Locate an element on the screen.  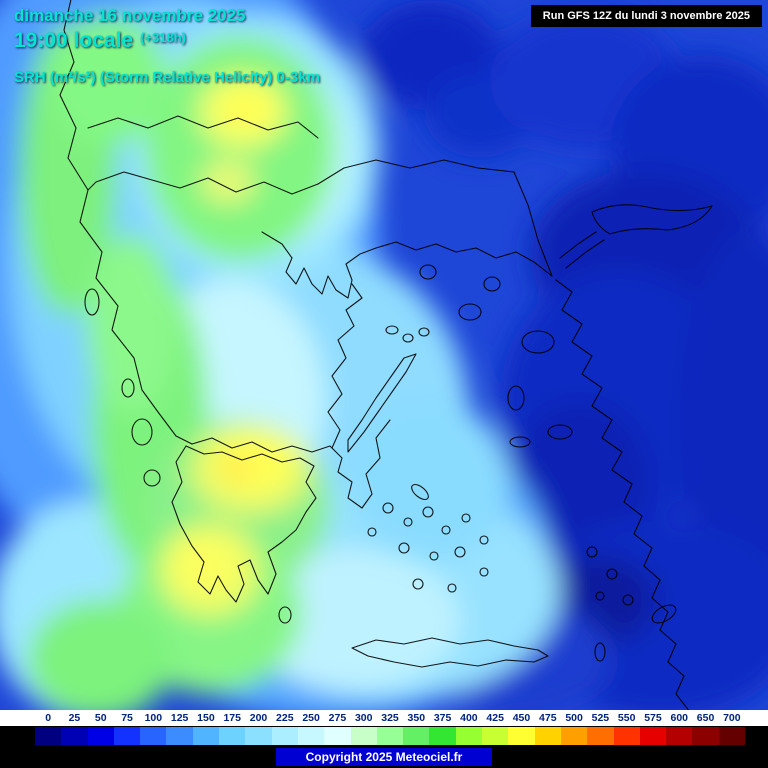
date-label: dimanche 16 novembre 2025 is located at coordinates (130, 15).